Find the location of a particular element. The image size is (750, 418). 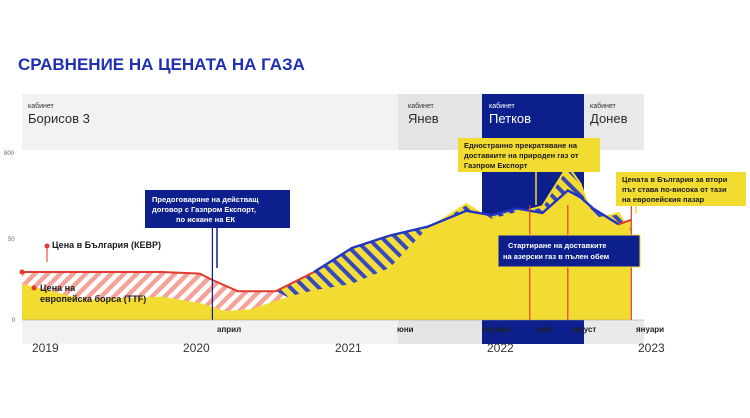

legend-label-europe-2: европейска борса (TTF) is located at coordinates (93, 299).